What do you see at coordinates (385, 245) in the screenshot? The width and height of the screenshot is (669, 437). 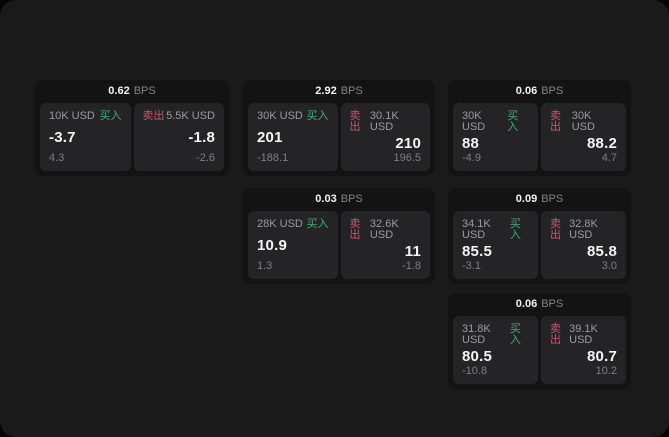 I see `sell-panel: 卖出 32.6K USD 11 -1.8` at bounding box center [385, 245].